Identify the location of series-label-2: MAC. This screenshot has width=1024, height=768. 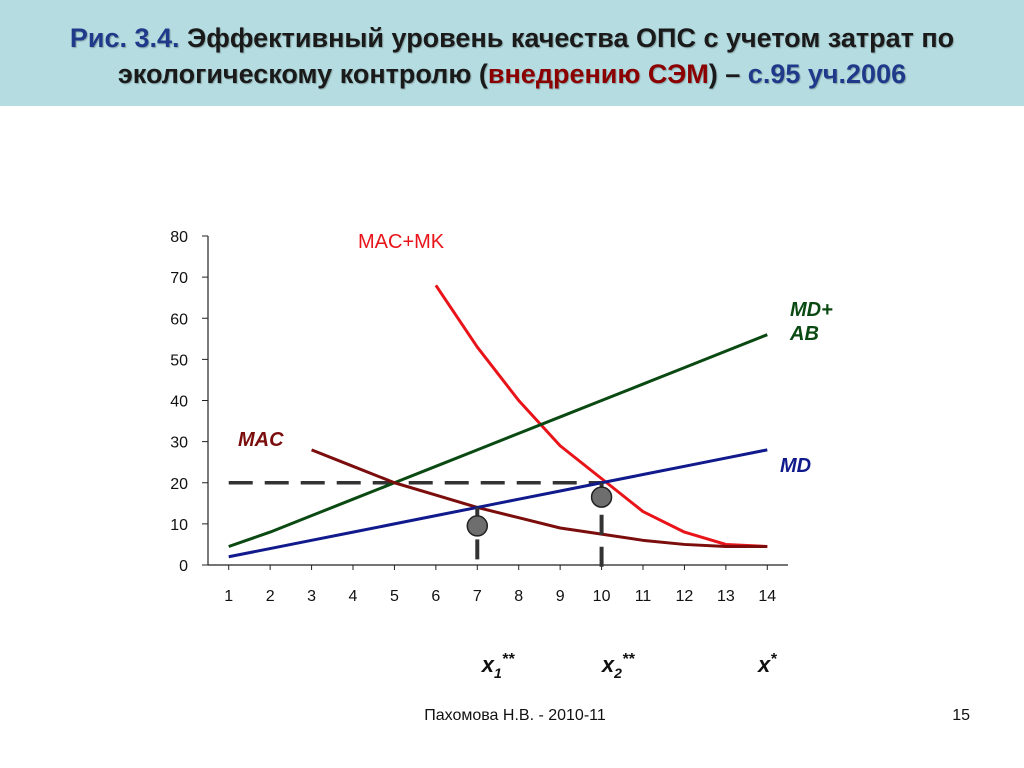
(261, 440).